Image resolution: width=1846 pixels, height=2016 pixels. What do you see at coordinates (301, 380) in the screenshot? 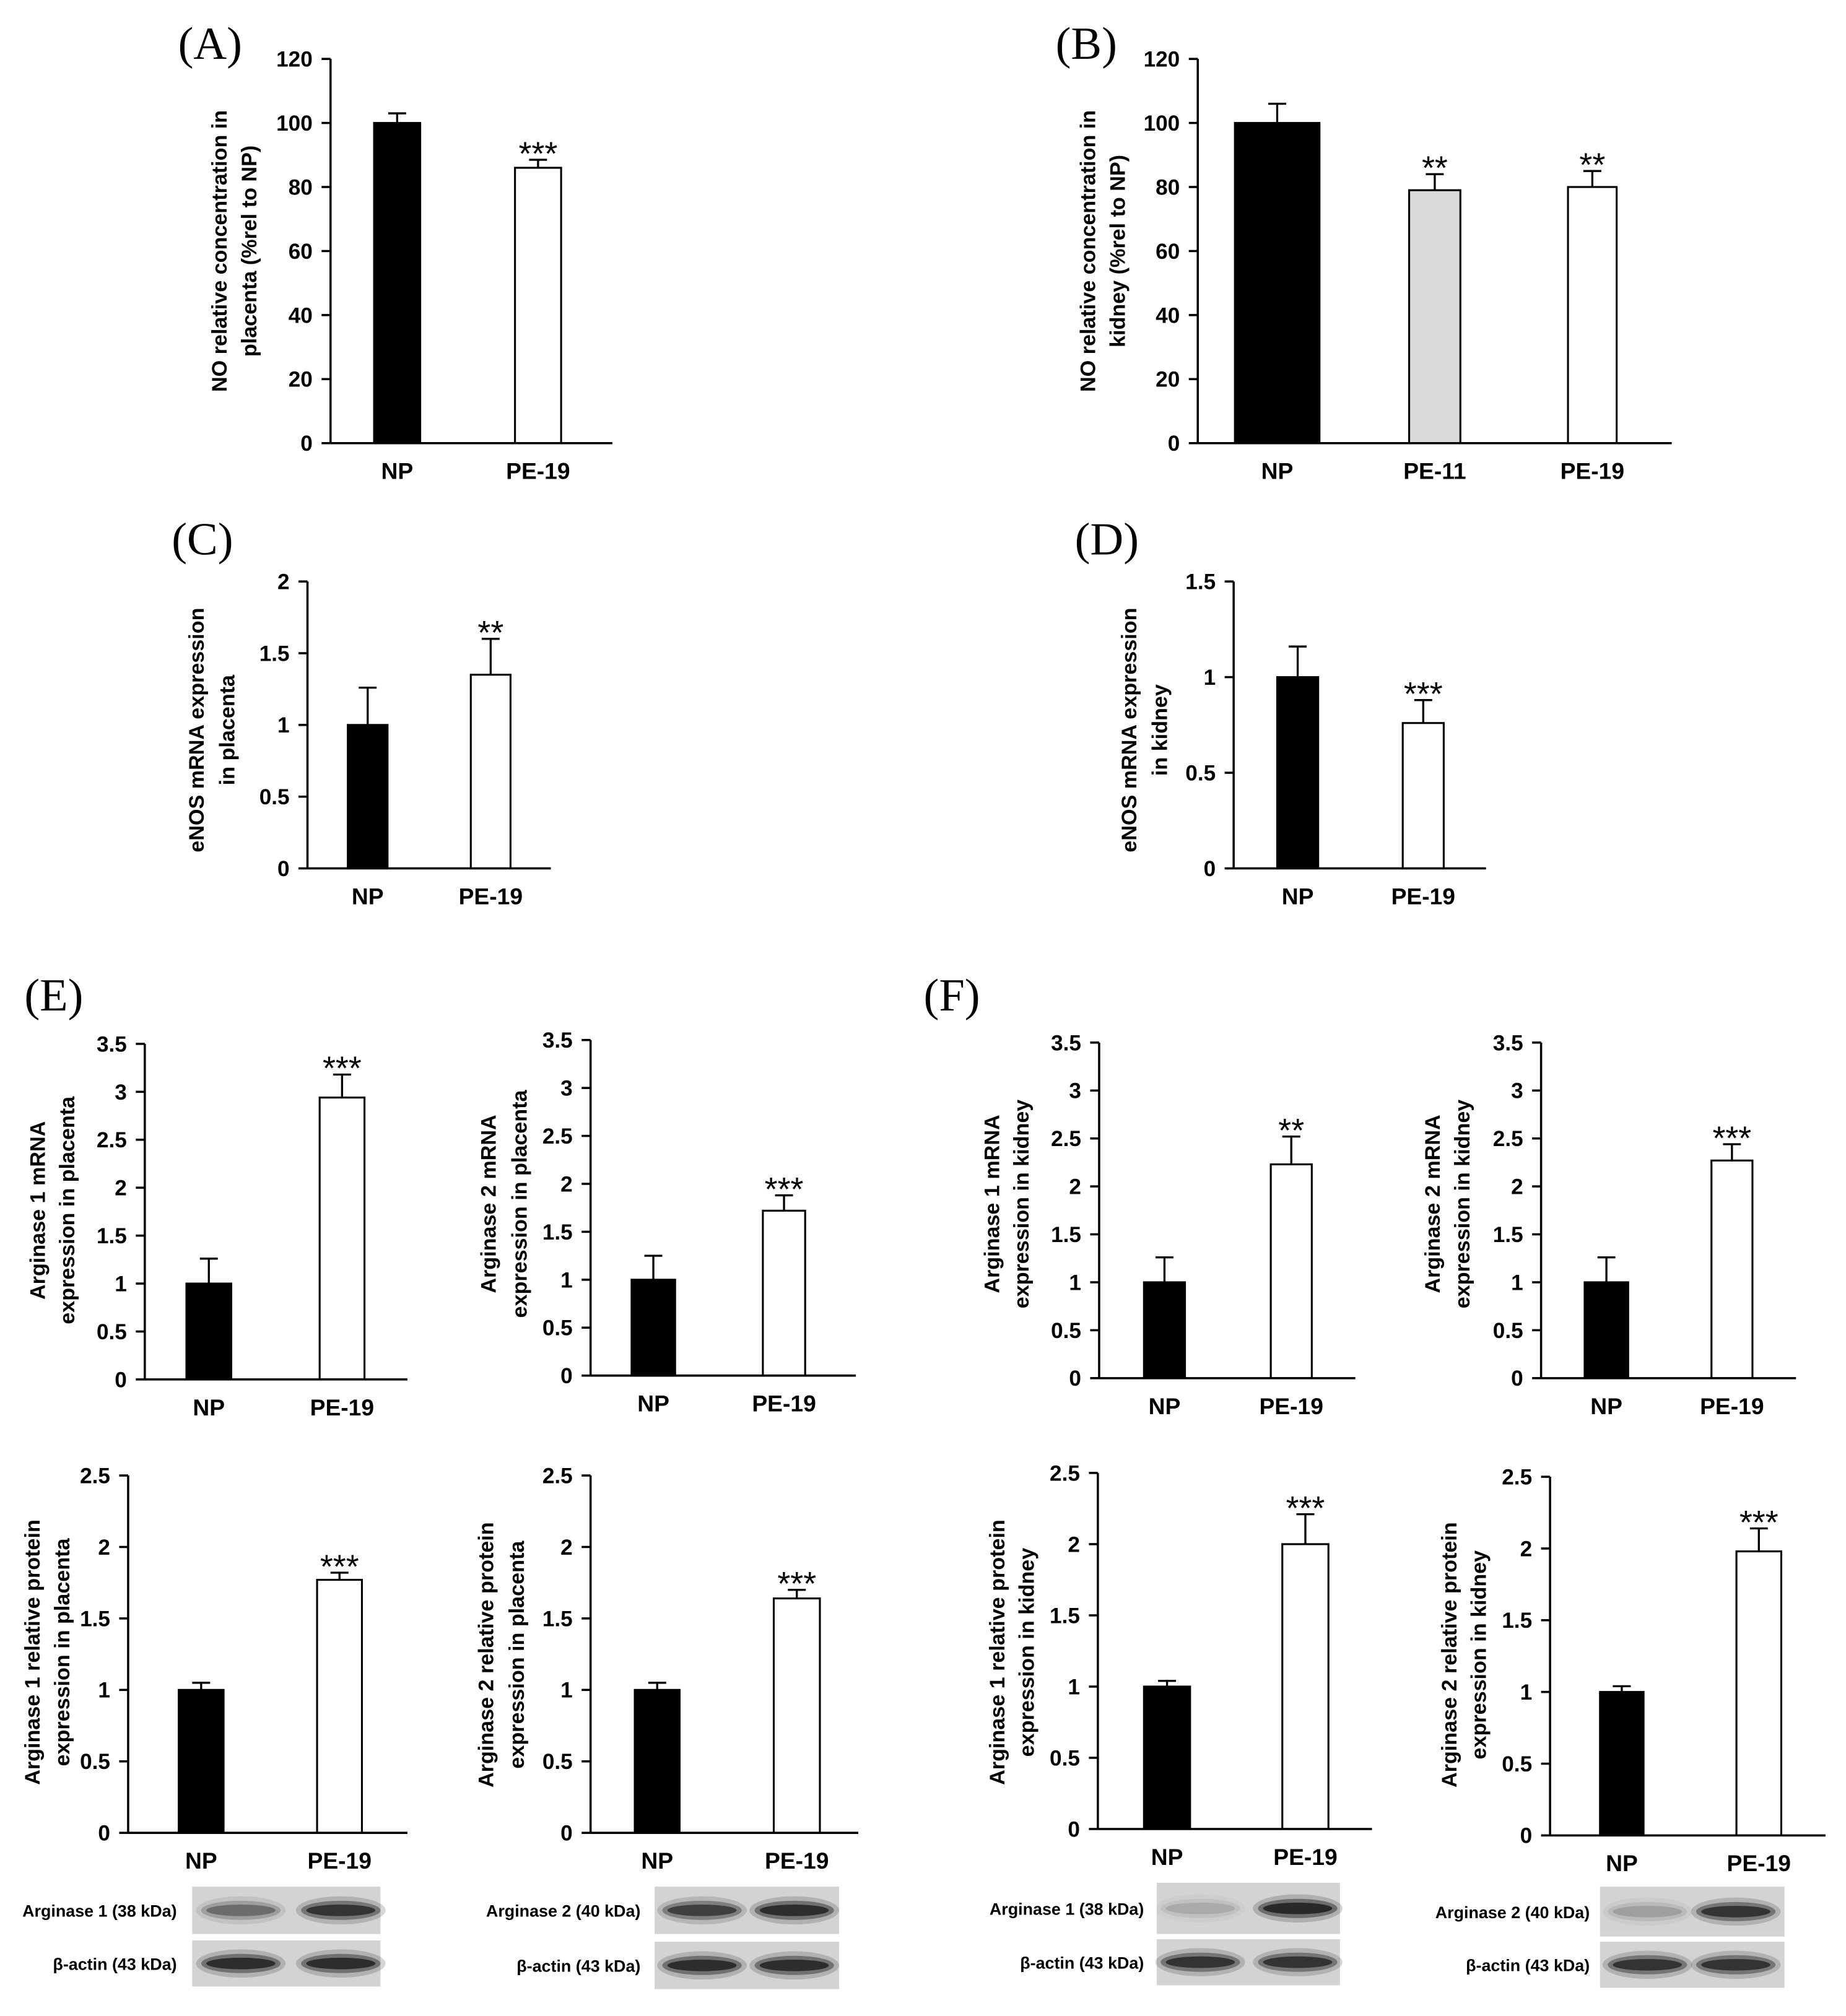
I see `y-tick-label: 20` at bounding box center [301, 380].